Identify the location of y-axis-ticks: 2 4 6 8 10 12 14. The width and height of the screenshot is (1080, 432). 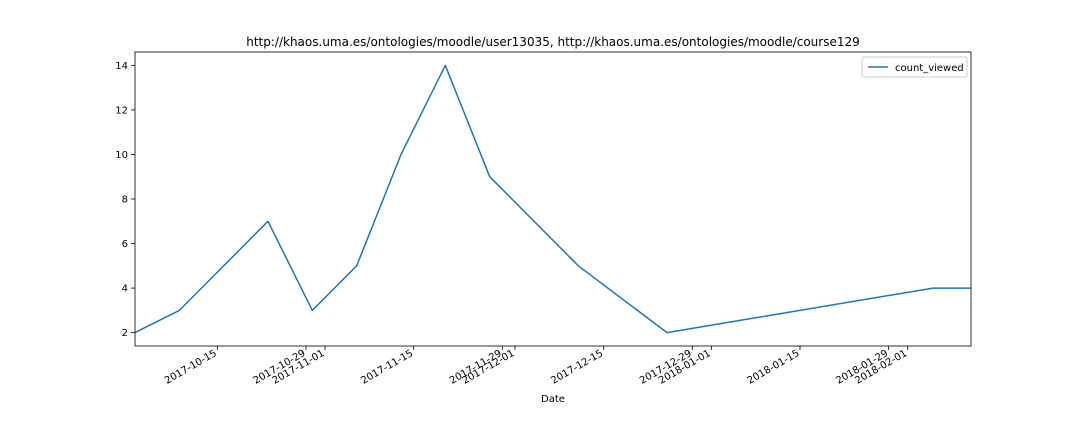
(125, 200).